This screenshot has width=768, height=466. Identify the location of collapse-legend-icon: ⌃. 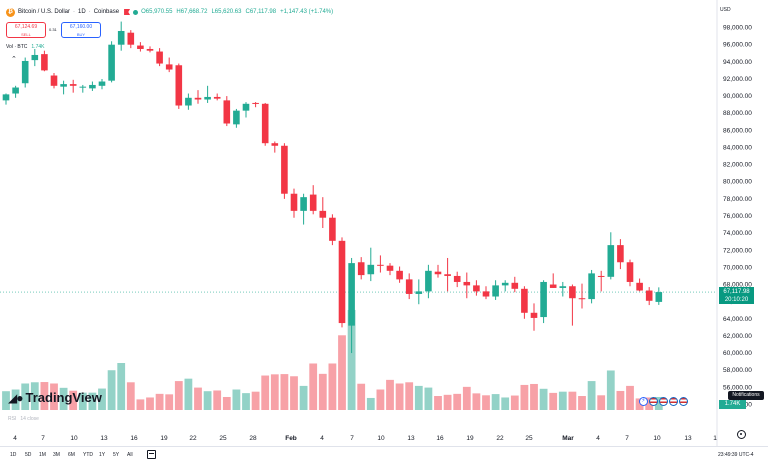
(14, 59).